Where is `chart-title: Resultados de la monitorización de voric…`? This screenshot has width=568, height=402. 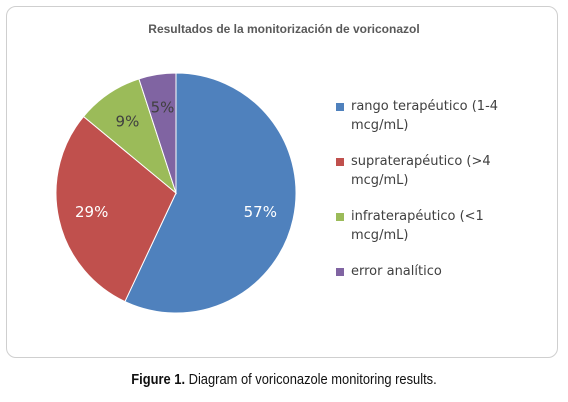
chart-title: Resultados de la monitorización de voric… is located at coordinates (284, 29).